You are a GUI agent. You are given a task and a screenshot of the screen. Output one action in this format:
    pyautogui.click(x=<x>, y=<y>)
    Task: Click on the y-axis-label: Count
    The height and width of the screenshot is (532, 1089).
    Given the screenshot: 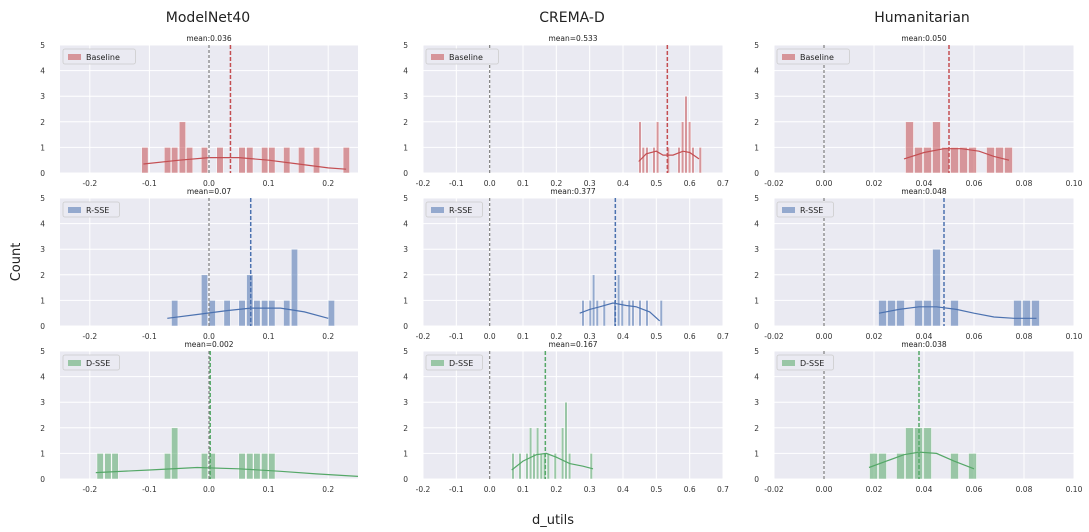 What is the action you would take?
    pyautogui.click(x=16, y=262)
    